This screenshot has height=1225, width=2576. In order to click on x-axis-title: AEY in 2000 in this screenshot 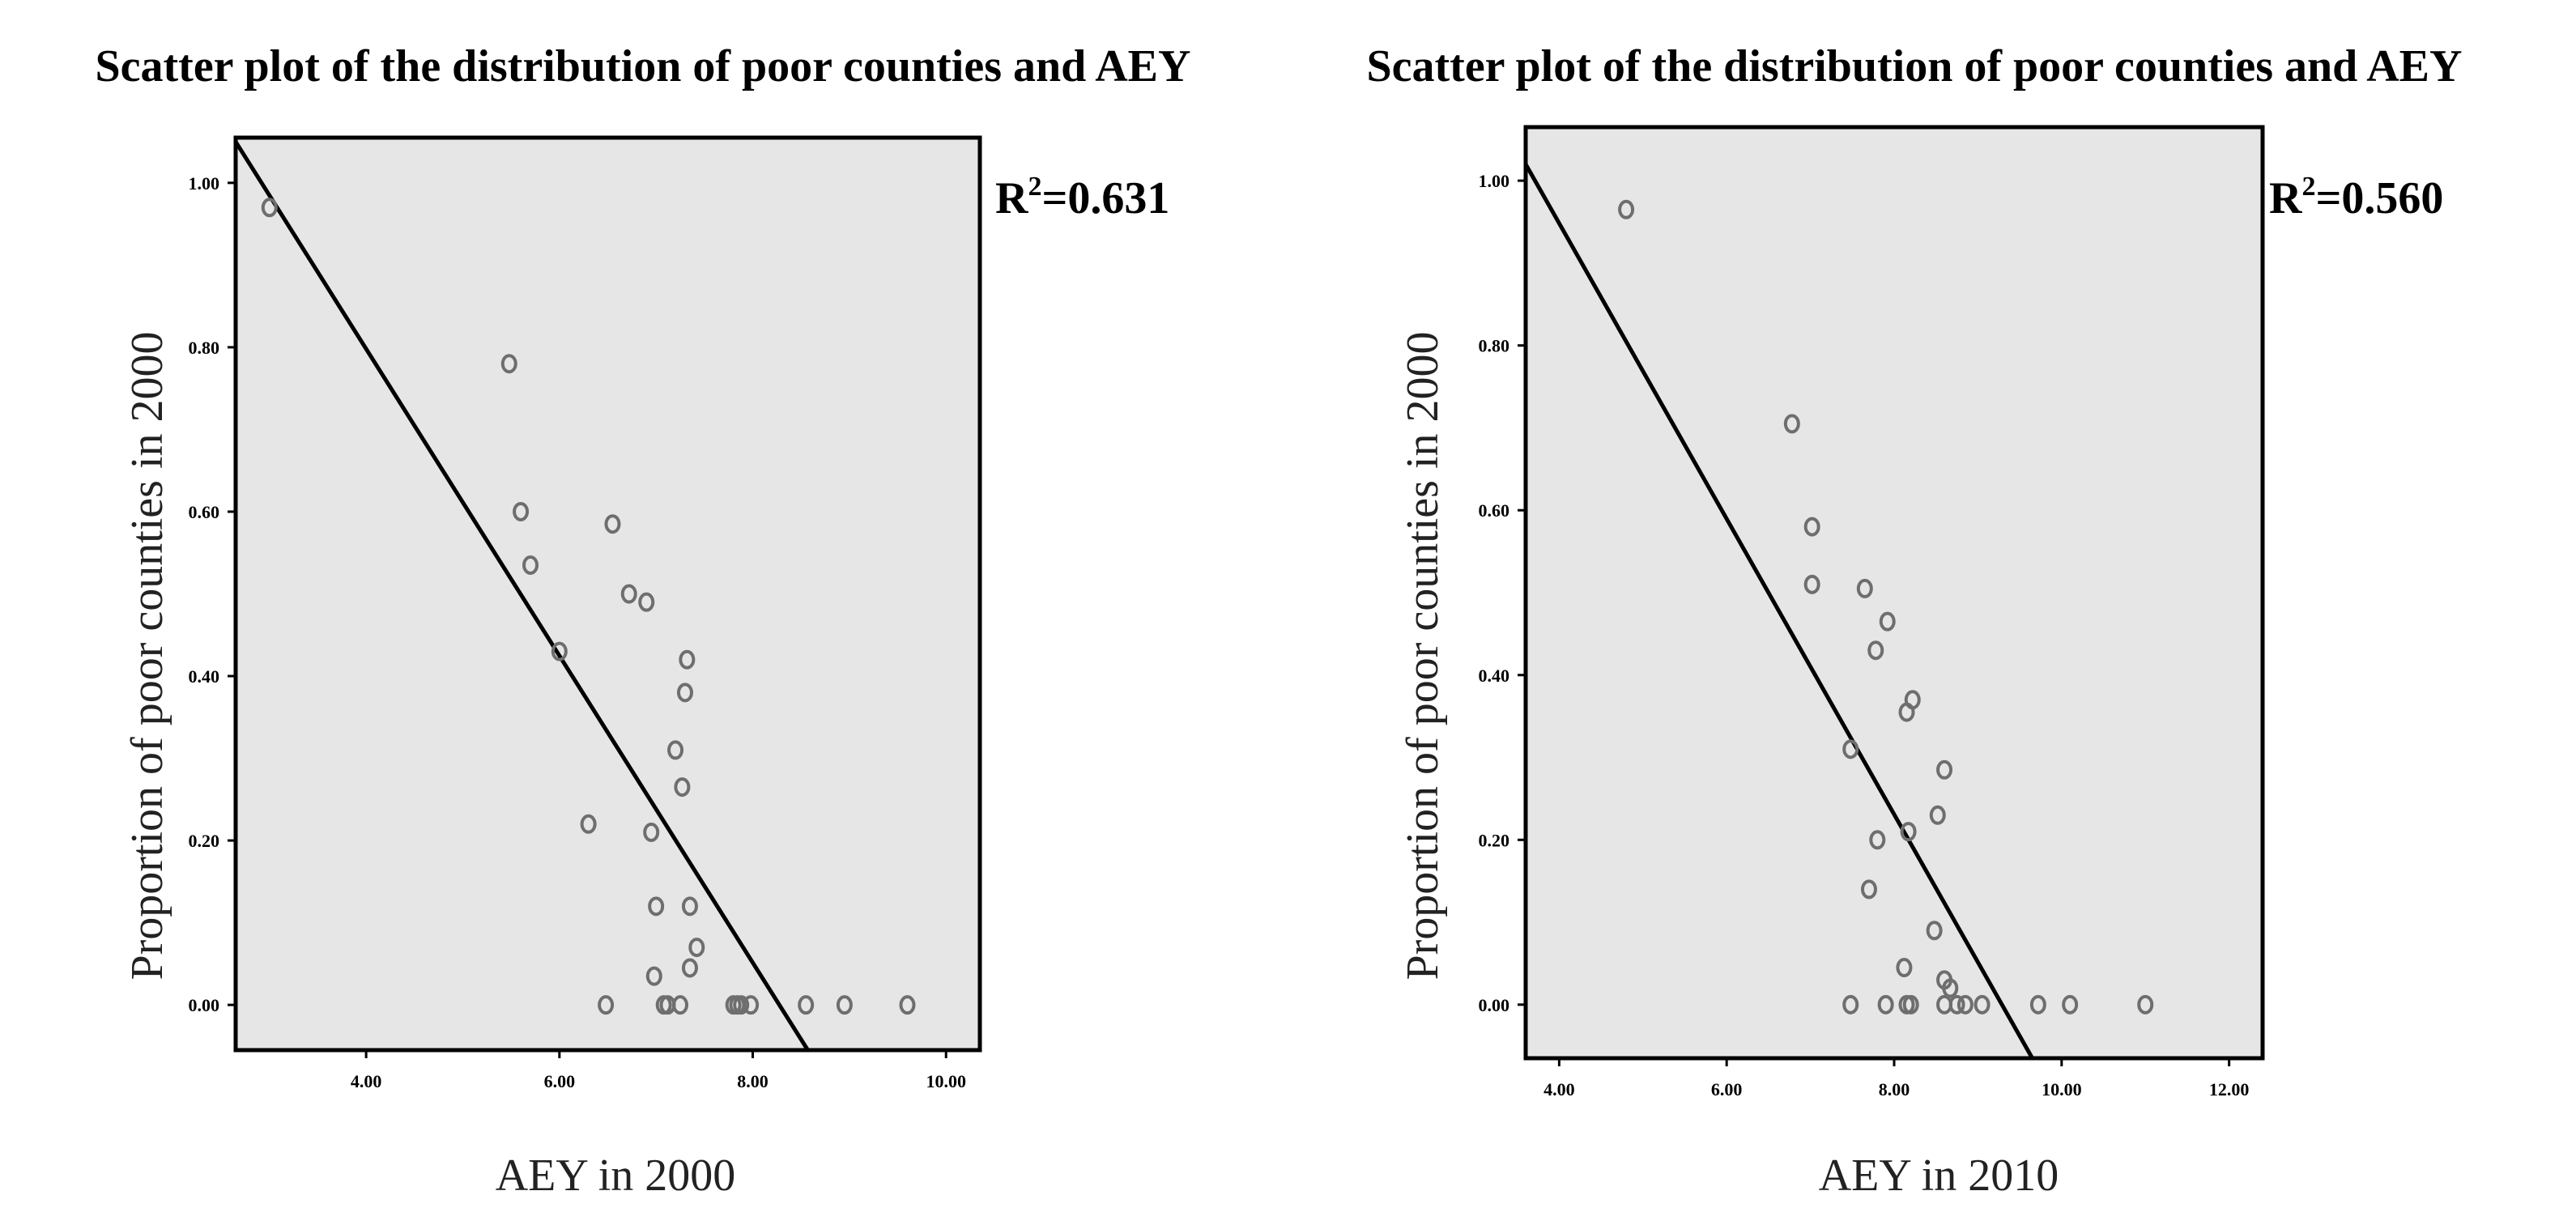, I will do `click(616, 1176)`.